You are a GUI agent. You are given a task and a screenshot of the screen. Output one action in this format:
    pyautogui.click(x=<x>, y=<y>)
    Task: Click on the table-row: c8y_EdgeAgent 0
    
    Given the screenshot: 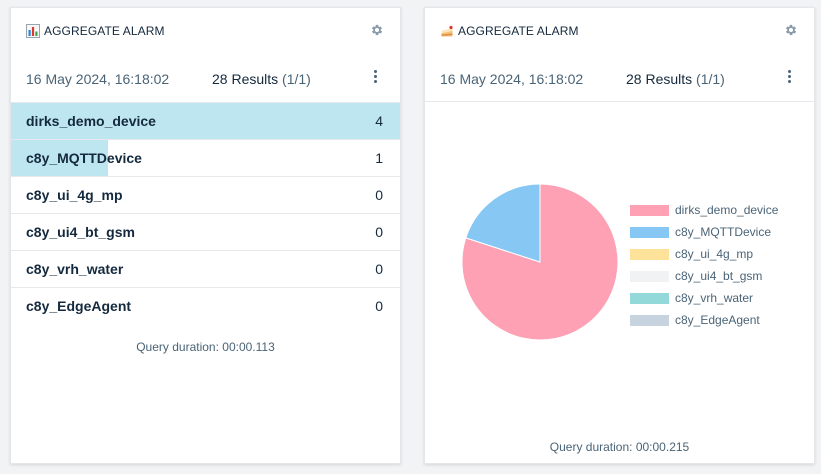 What is the action you would take?
    pyautogui.click(x=205, y=305)
    